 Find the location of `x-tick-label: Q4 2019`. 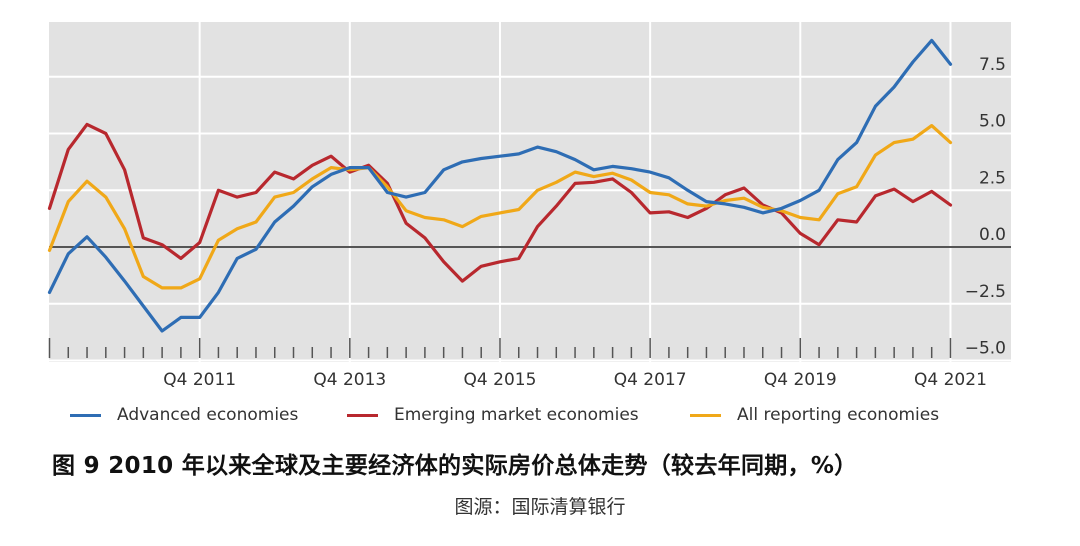

x-tick-label: Q4 2019 is located at coordinates (800, 380).